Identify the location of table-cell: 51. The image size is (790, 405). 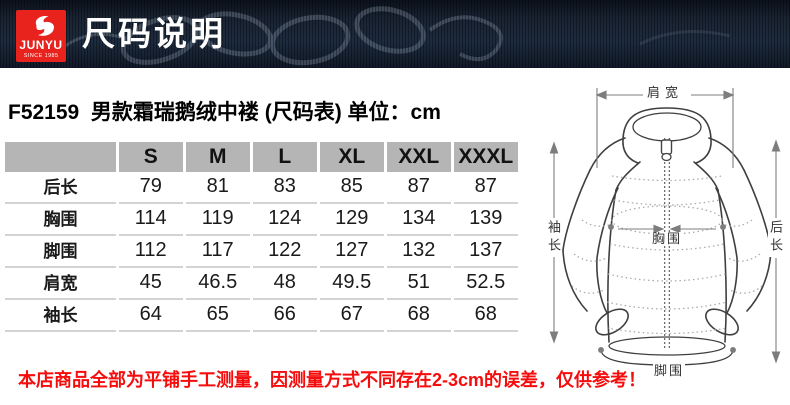
(418, 284).